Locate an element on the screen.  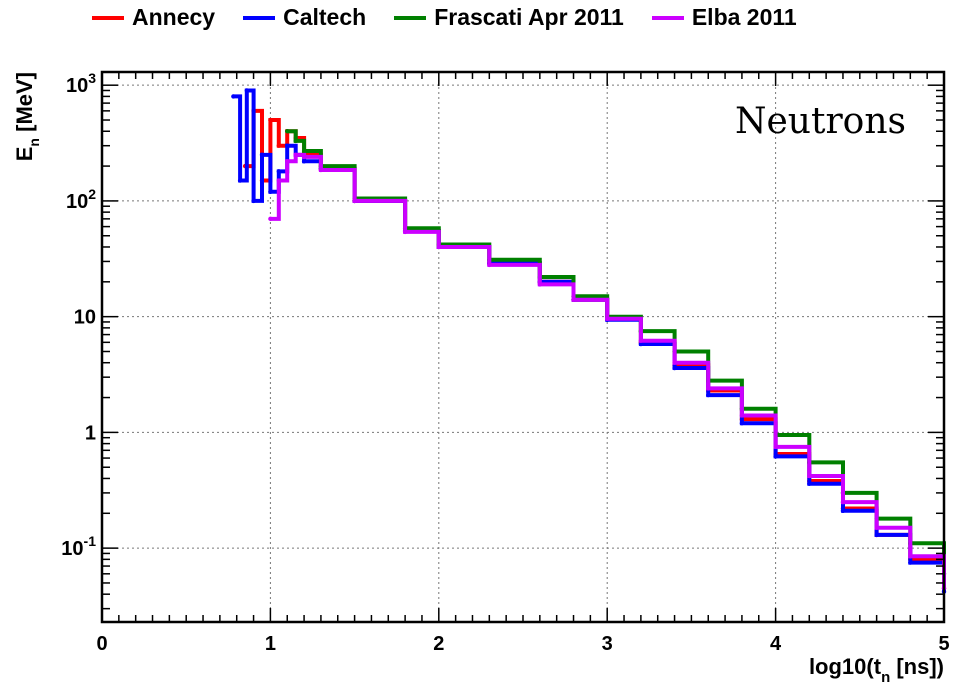
y-tick-label: 10⁻¹ is located at coordinates (78, 546).